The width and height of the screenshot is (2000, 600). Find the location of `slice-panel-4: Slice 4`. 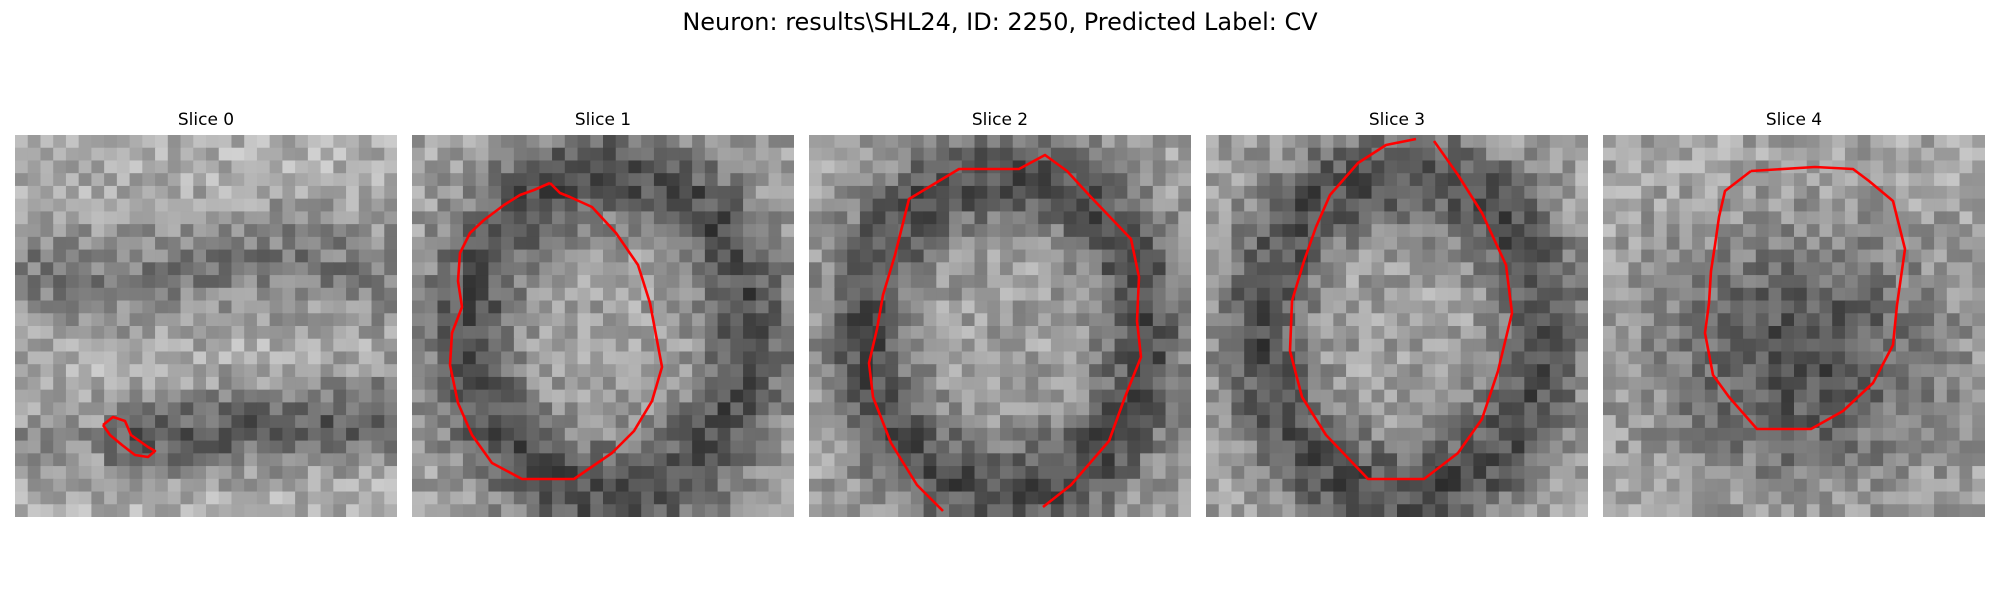

slice-panel-4: Slice 4 is located at coordinates (1794, 312).